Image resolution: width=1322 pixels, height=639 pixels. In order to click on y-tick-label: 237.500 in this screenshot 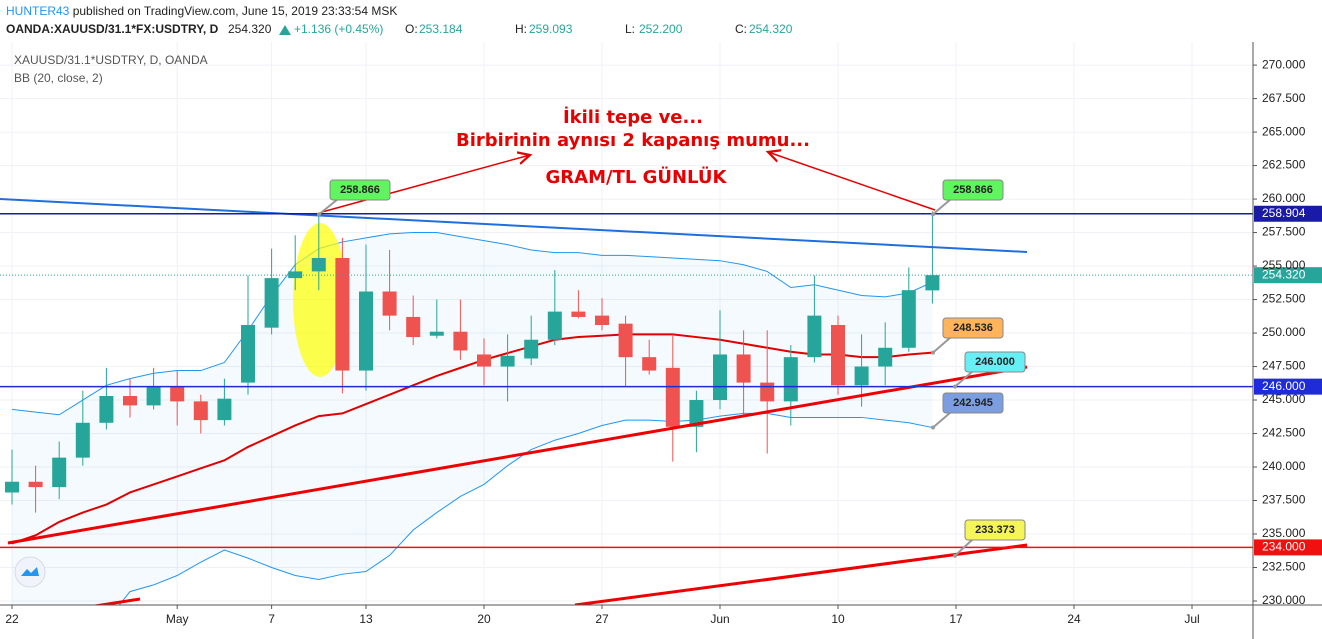, I will do `click(1284, 500)`.